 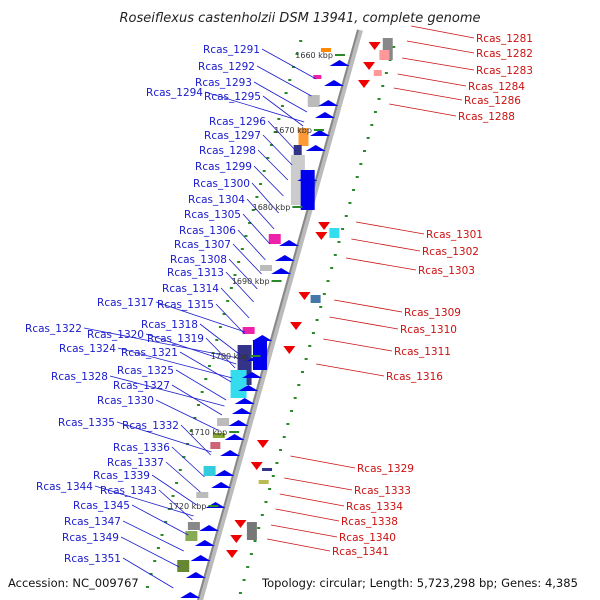 I want to click on gene-label-right: Rcas_1301, so click(x=454, y=235).